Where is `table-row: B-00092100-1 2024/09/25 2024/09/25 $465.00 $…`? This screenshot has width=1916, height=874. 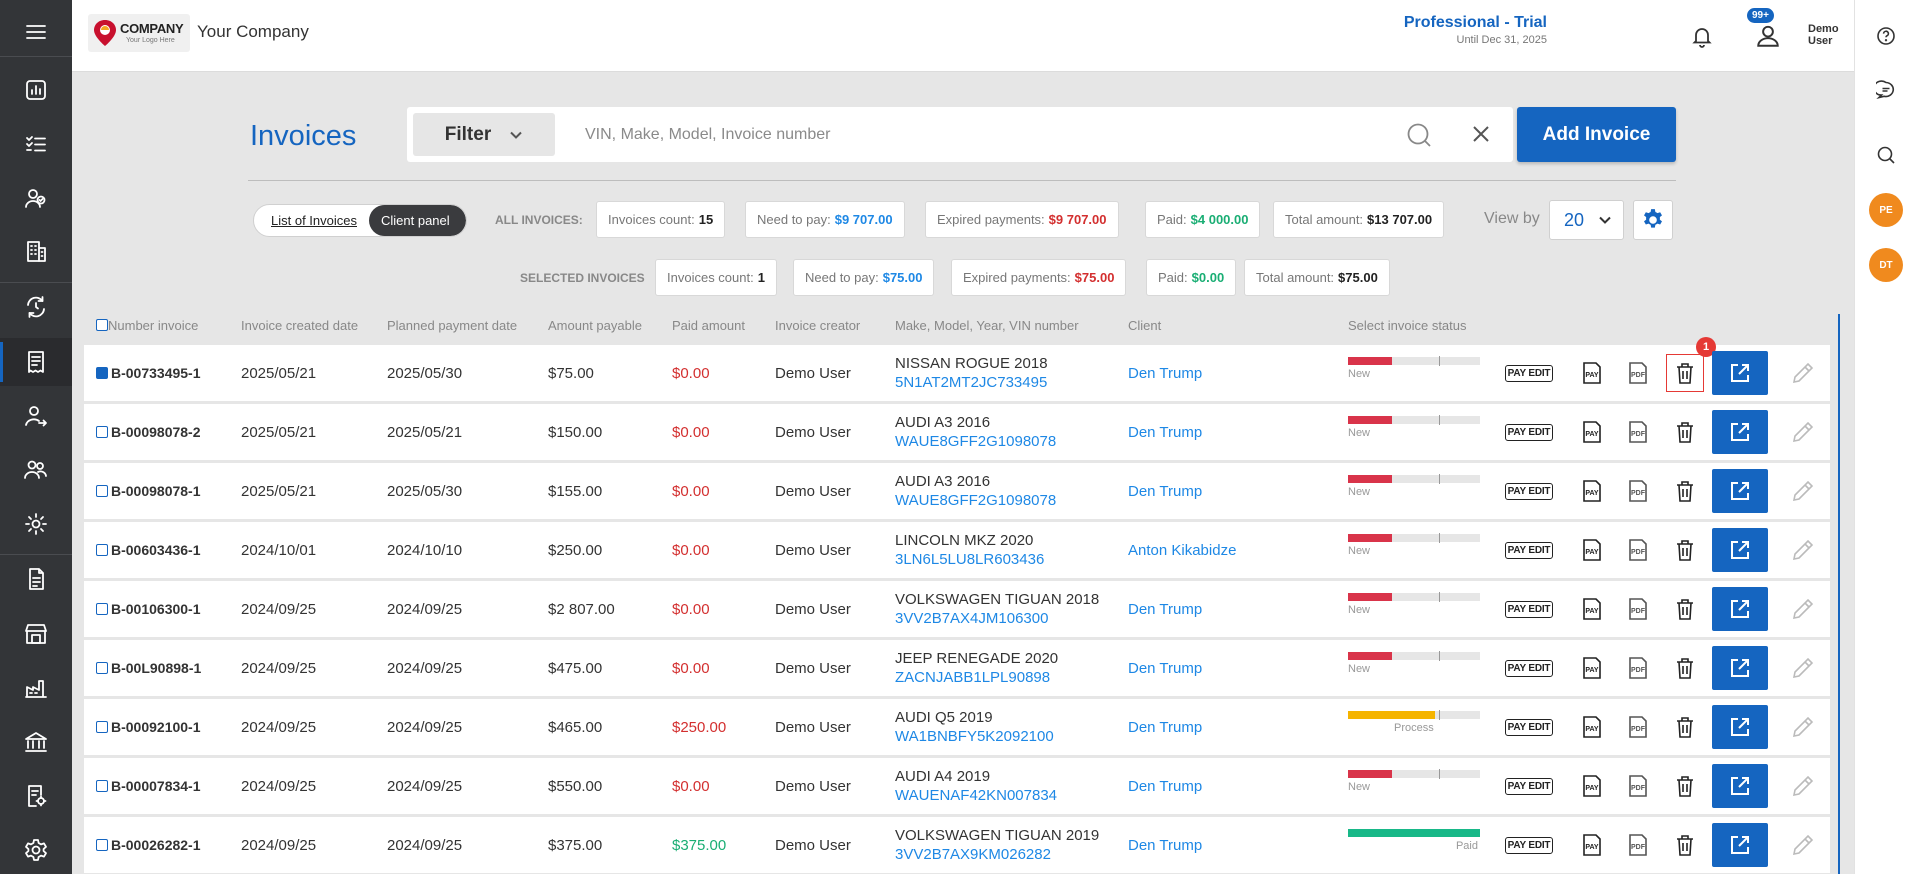 table-row: B-00092100-1 2024/09/25 2024/09/25 $465.00 $… is located at coordinates (957, 727).